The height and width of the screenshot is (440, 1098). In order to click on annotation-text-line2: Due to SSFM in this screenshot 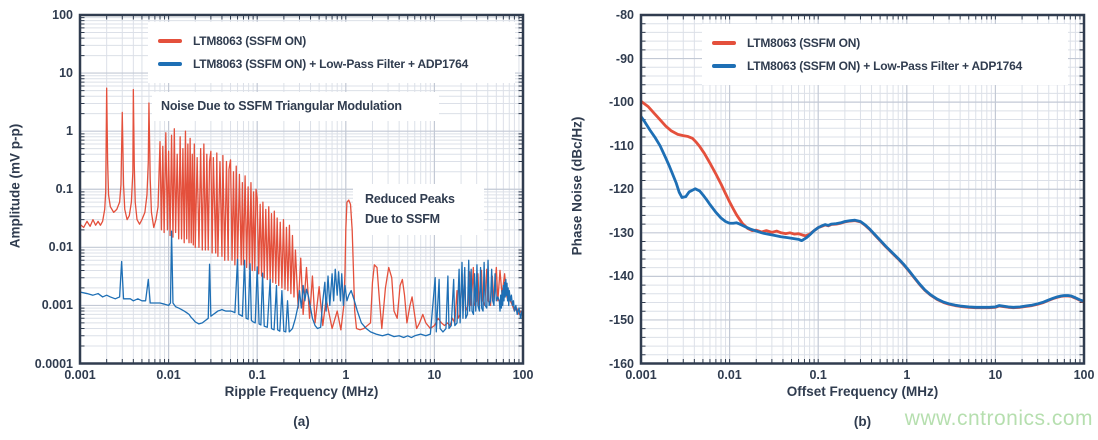, I will do `click(402, 218)`.